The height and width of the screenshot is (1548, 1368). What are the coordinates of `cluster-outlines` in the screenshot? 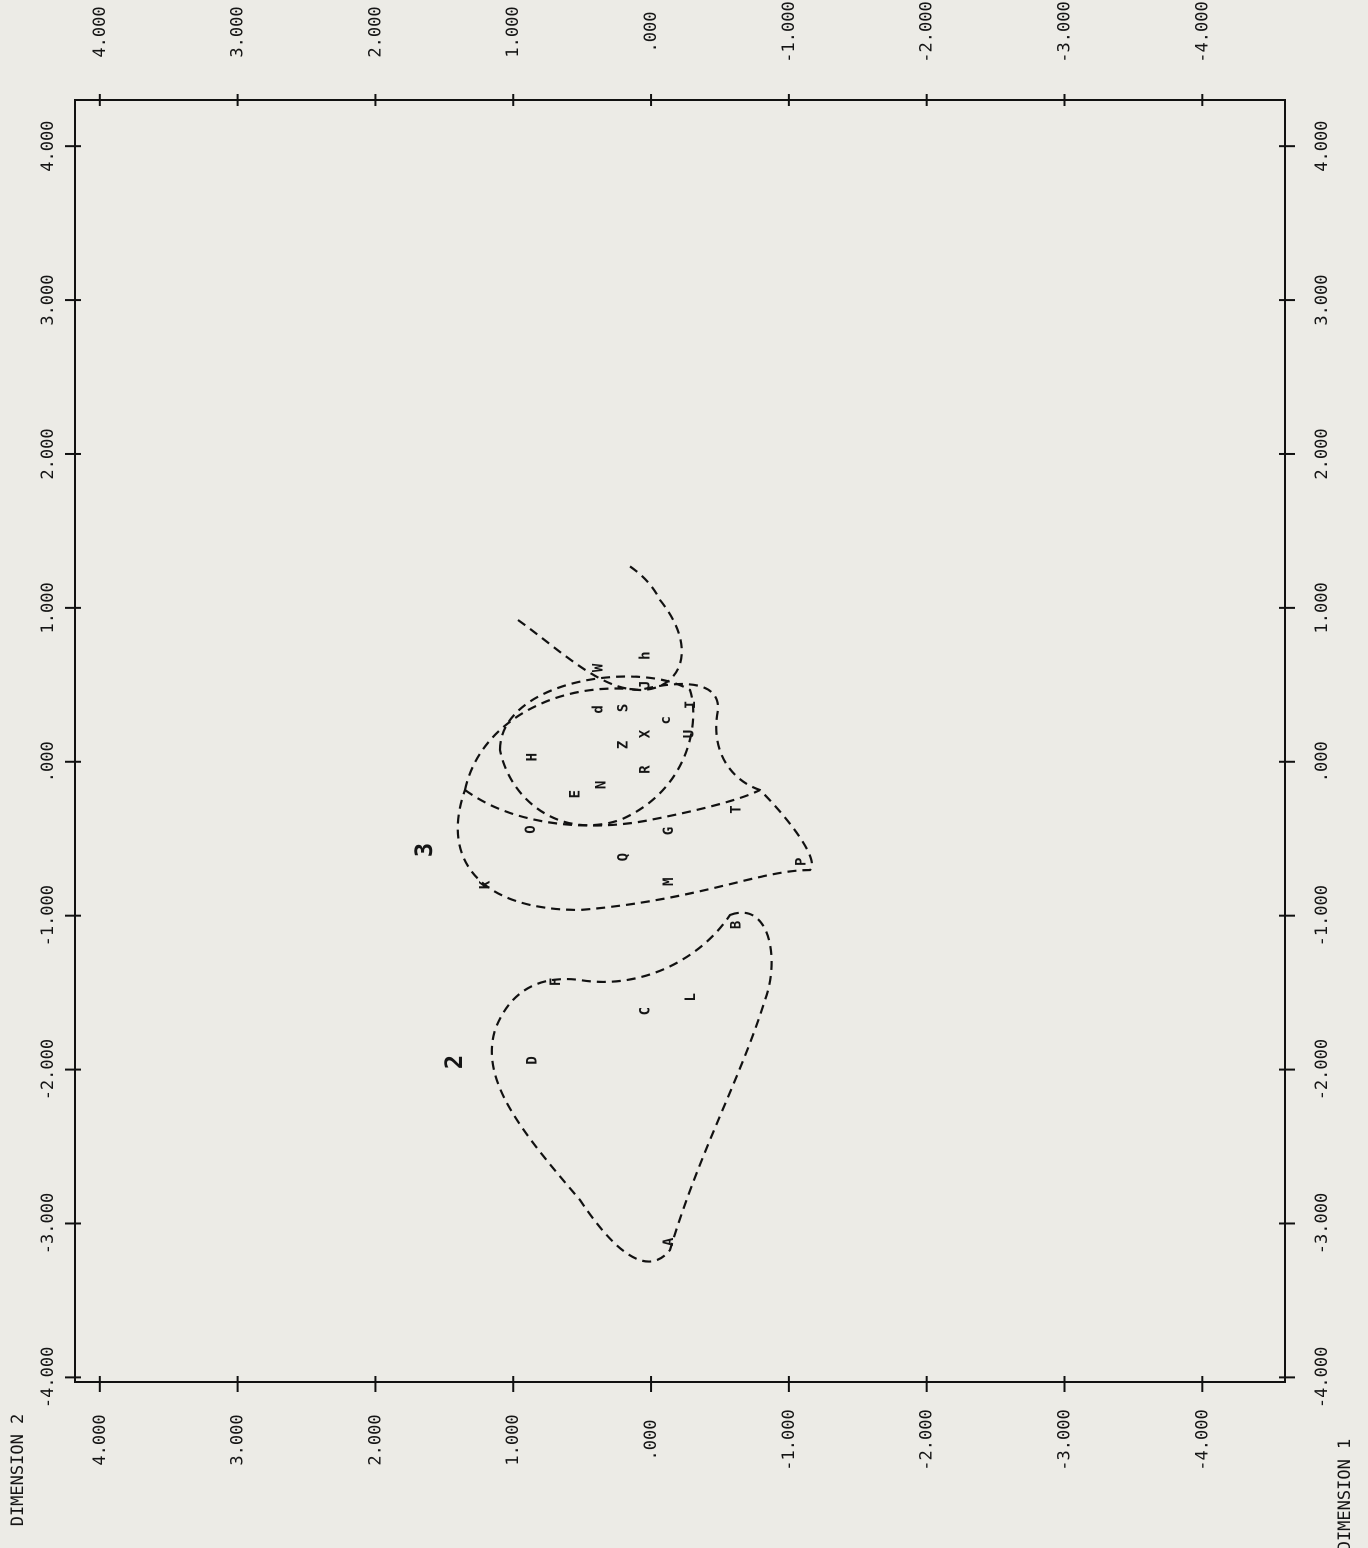 It's located at (634, 913).